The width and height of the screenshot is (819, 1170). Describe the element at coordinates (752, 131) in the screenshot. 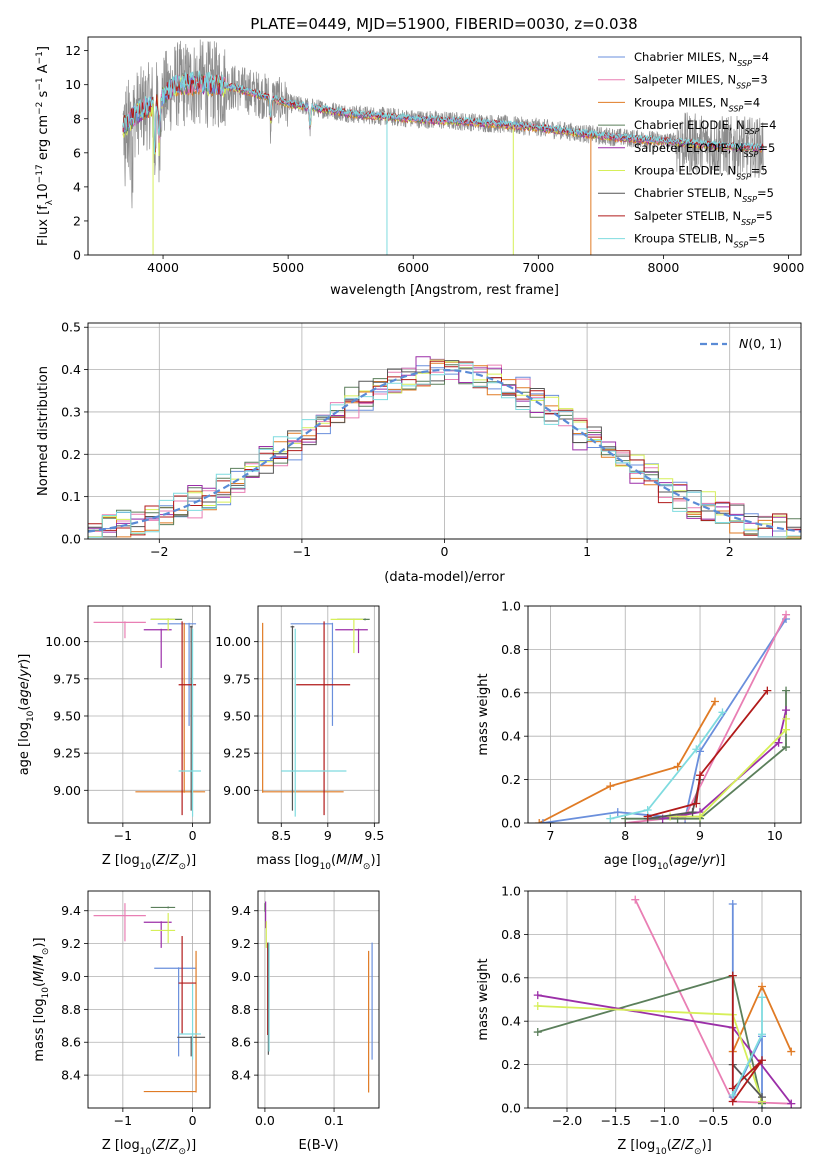

I see `legend-sub: SSP` at that location.